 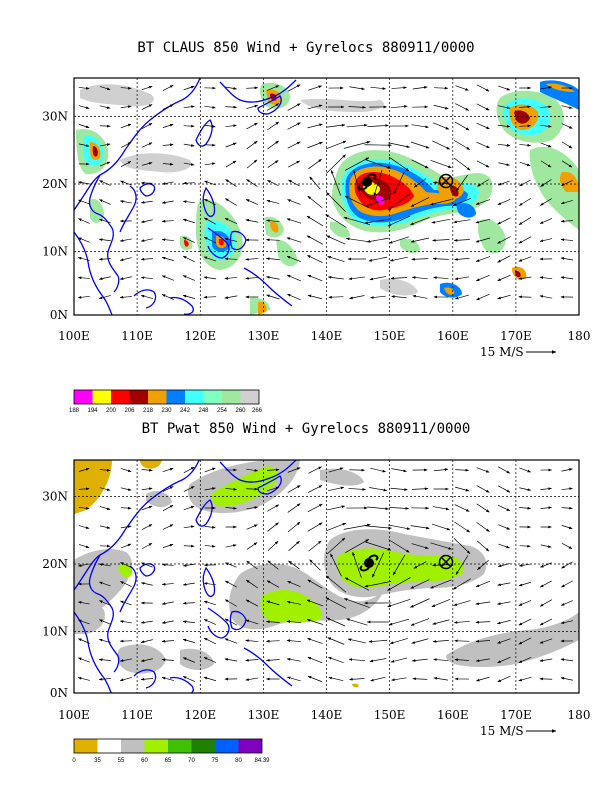 What do you see at coordinates (390, 715) in the screenshot?
I see `x-tick-label: 150E` at bounding box center [390, 715].